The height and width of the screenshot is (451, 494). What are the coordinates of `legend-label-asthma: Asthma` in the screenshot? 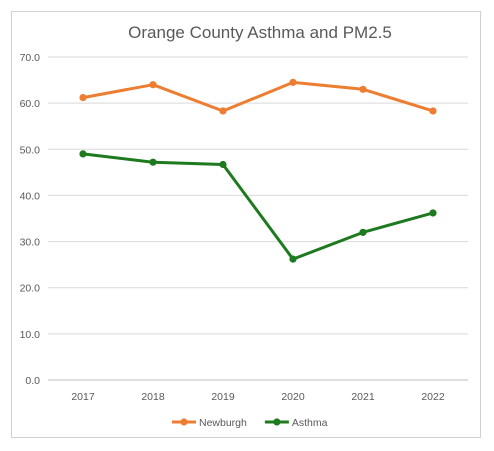 It's located at (310, 423).